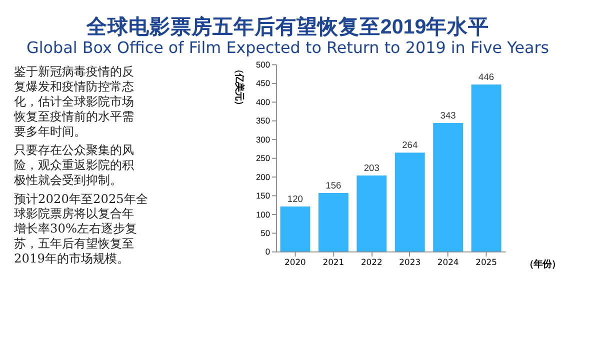  What do you see at coordinates (267, 251) in the screenshot?
I see `y-tick-label: 0` at bounding box center [267, 251].